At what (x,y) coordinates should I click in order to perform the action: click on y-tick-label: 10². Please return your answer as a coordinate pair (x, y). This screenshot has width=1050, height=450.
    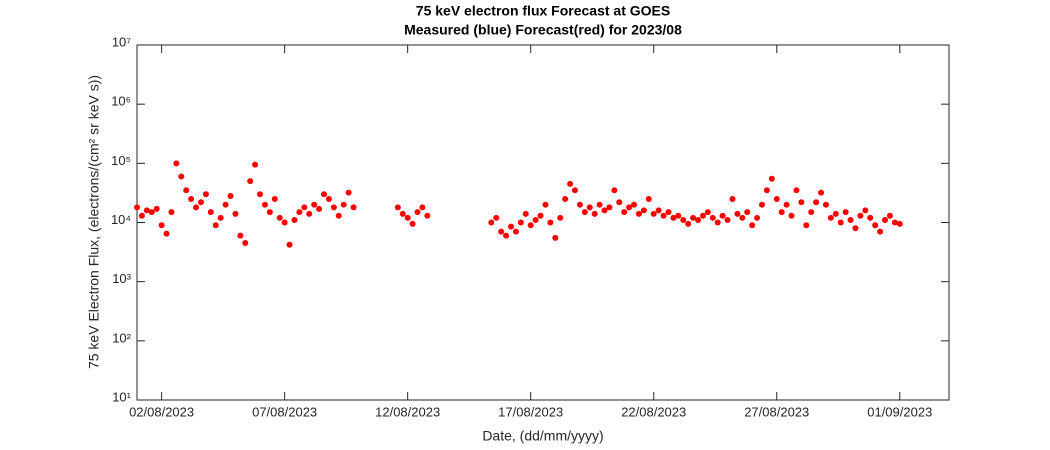
    Looking at the image, I should click on (121, 337).